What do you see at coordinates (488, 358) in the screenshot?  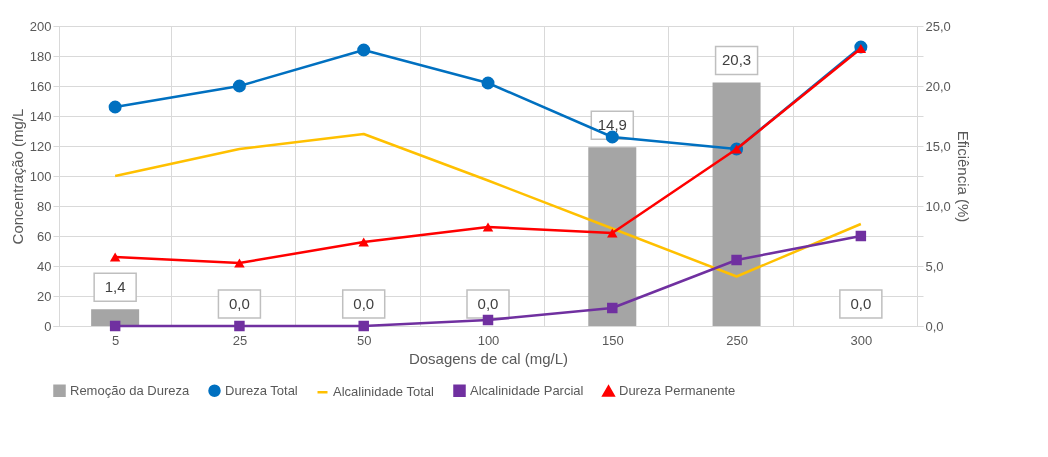 I see `x-axis-title: Dosagens de cal (mg/L)` at bounding box center [488, 358].